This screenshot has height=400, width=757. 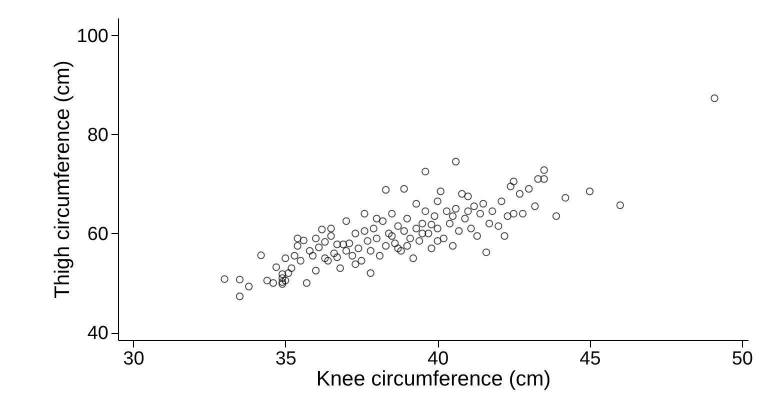 What do you see at coordinates (62, 179) in the screenshot?
I see `y-axis-title: Thigh circumference (cm)` at bounding box center [62, 179].